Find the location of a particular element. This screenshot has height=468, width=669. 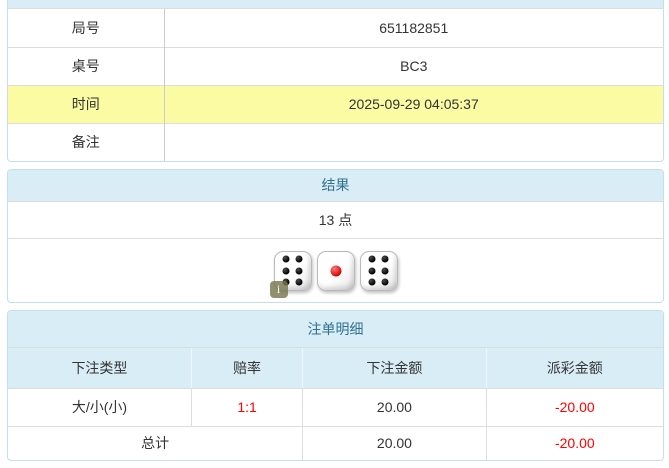

col-header-odds: 赔率 is located at coordinates (246, 368).